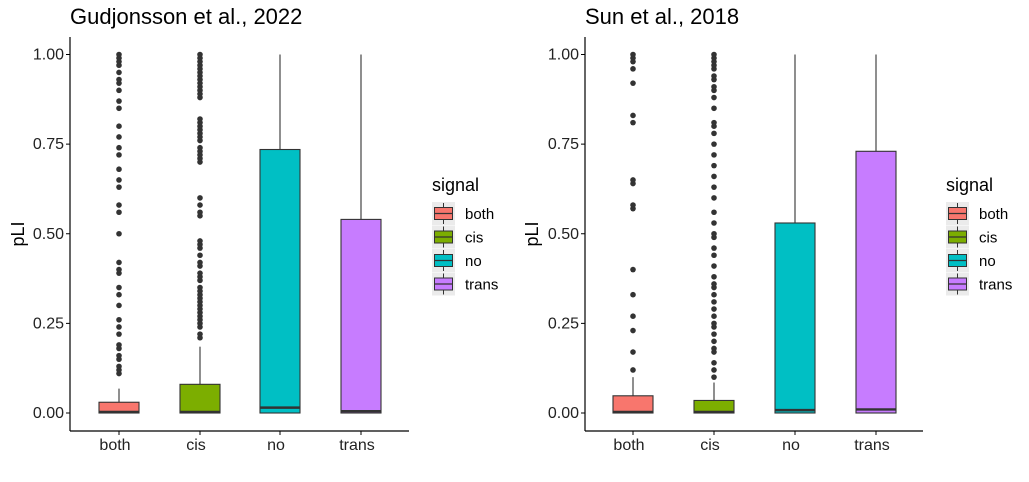 The height and width of the screenshot is (482, 1029). Describe the element at coordinates (114, 445) in the screenshot. I see `x-tick-label: both` at that location.